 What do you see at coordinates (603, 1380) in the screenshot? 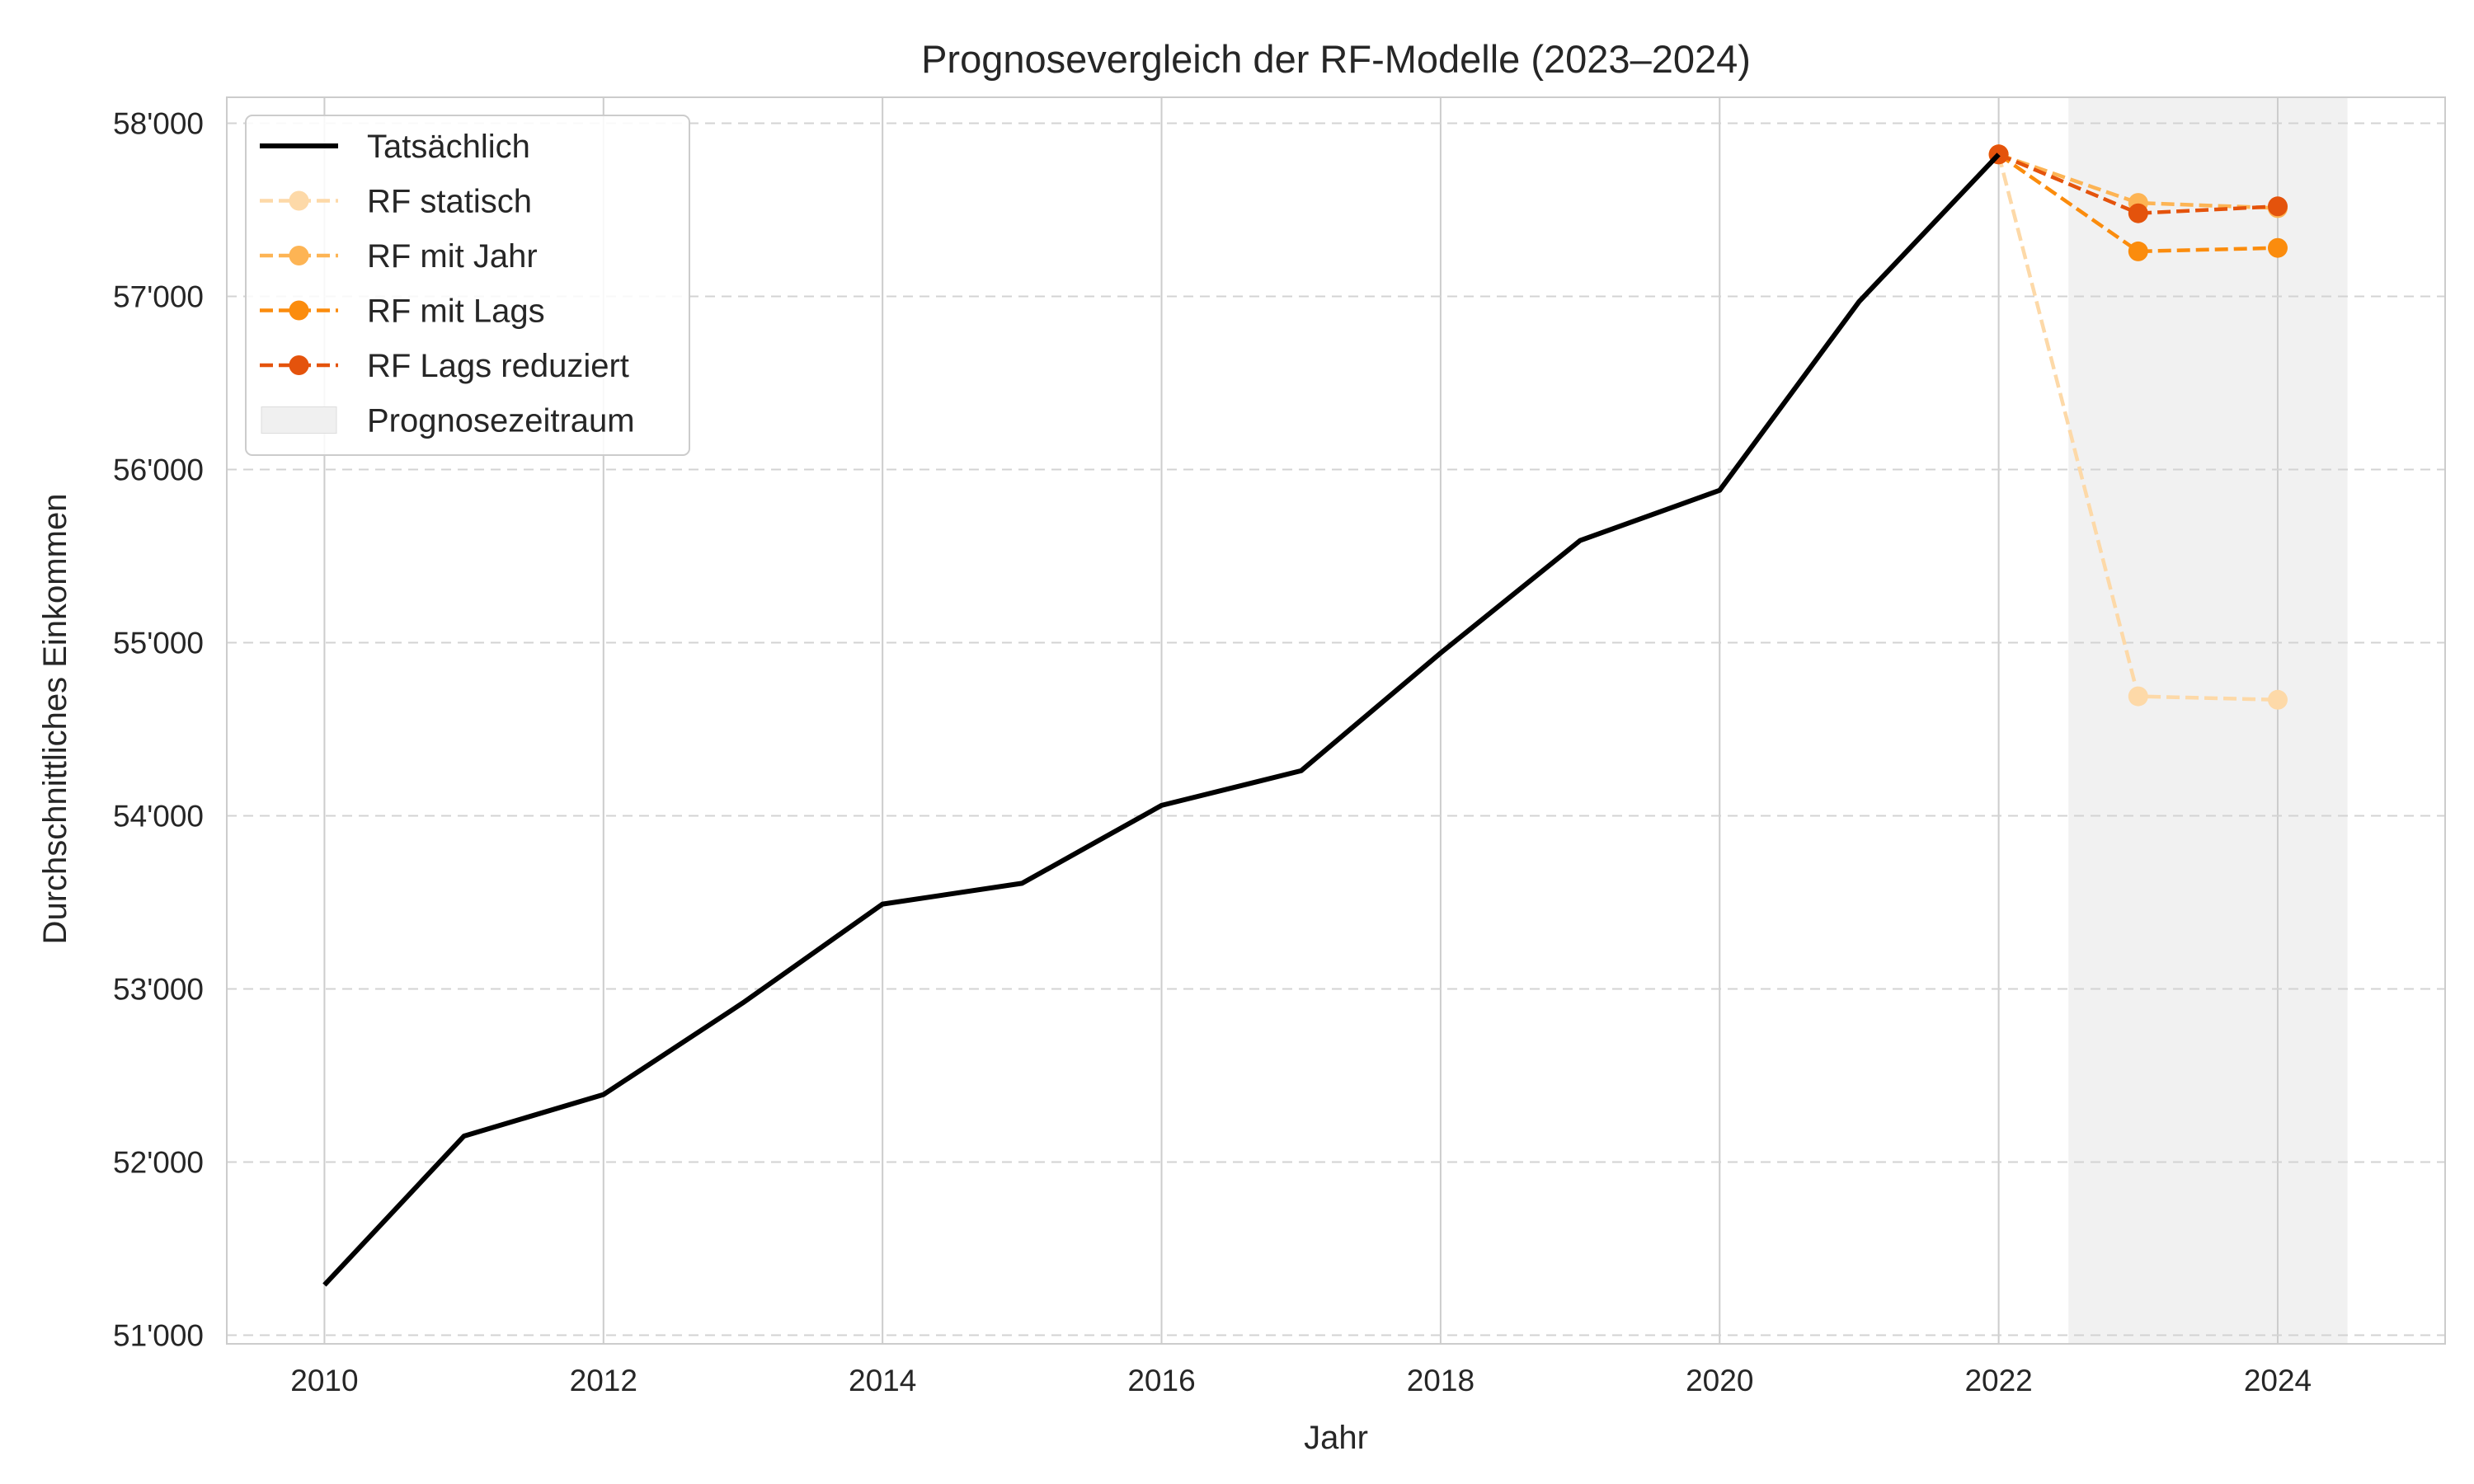
I see `x-tick-label: 2012` at bounding box center [603, 1380].